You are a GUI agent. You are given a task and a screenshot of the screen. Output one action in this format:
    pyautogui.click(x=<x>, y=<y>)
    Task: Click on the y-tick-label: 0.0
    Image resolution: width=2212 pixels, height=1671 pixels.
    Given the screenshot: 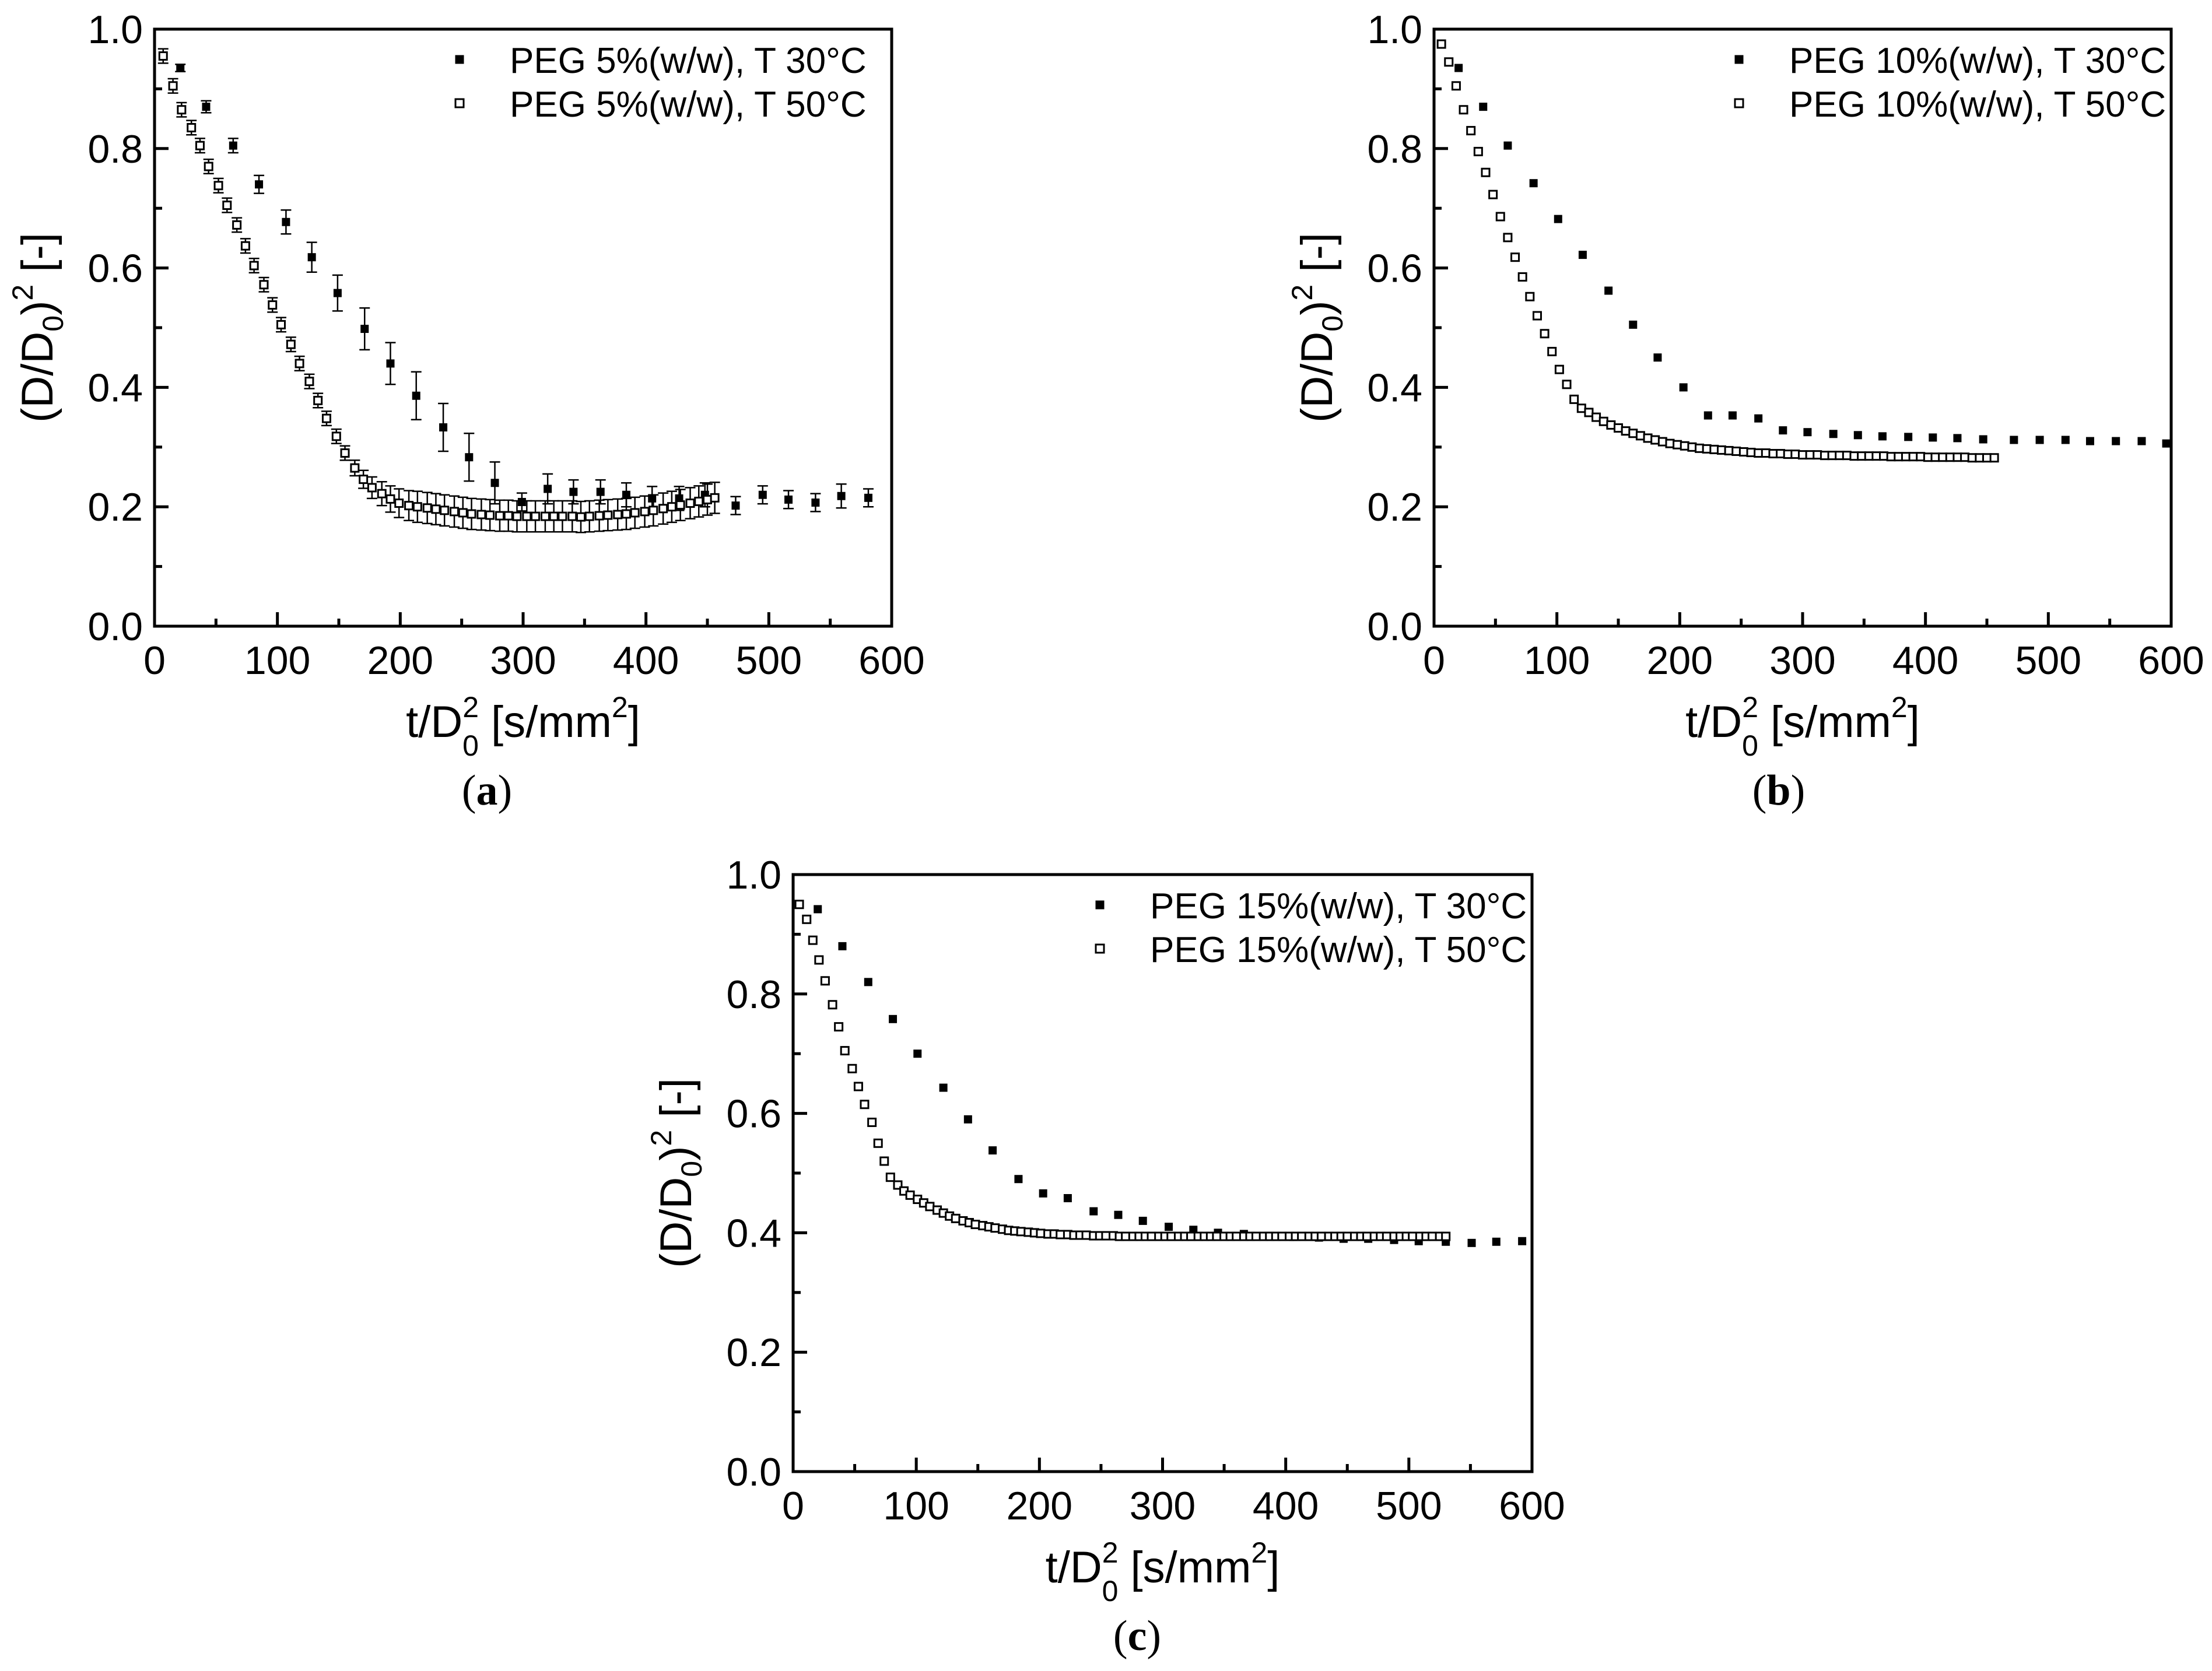 What is the action you would take?
    pyautogui.click(x=753, y=1472)
    